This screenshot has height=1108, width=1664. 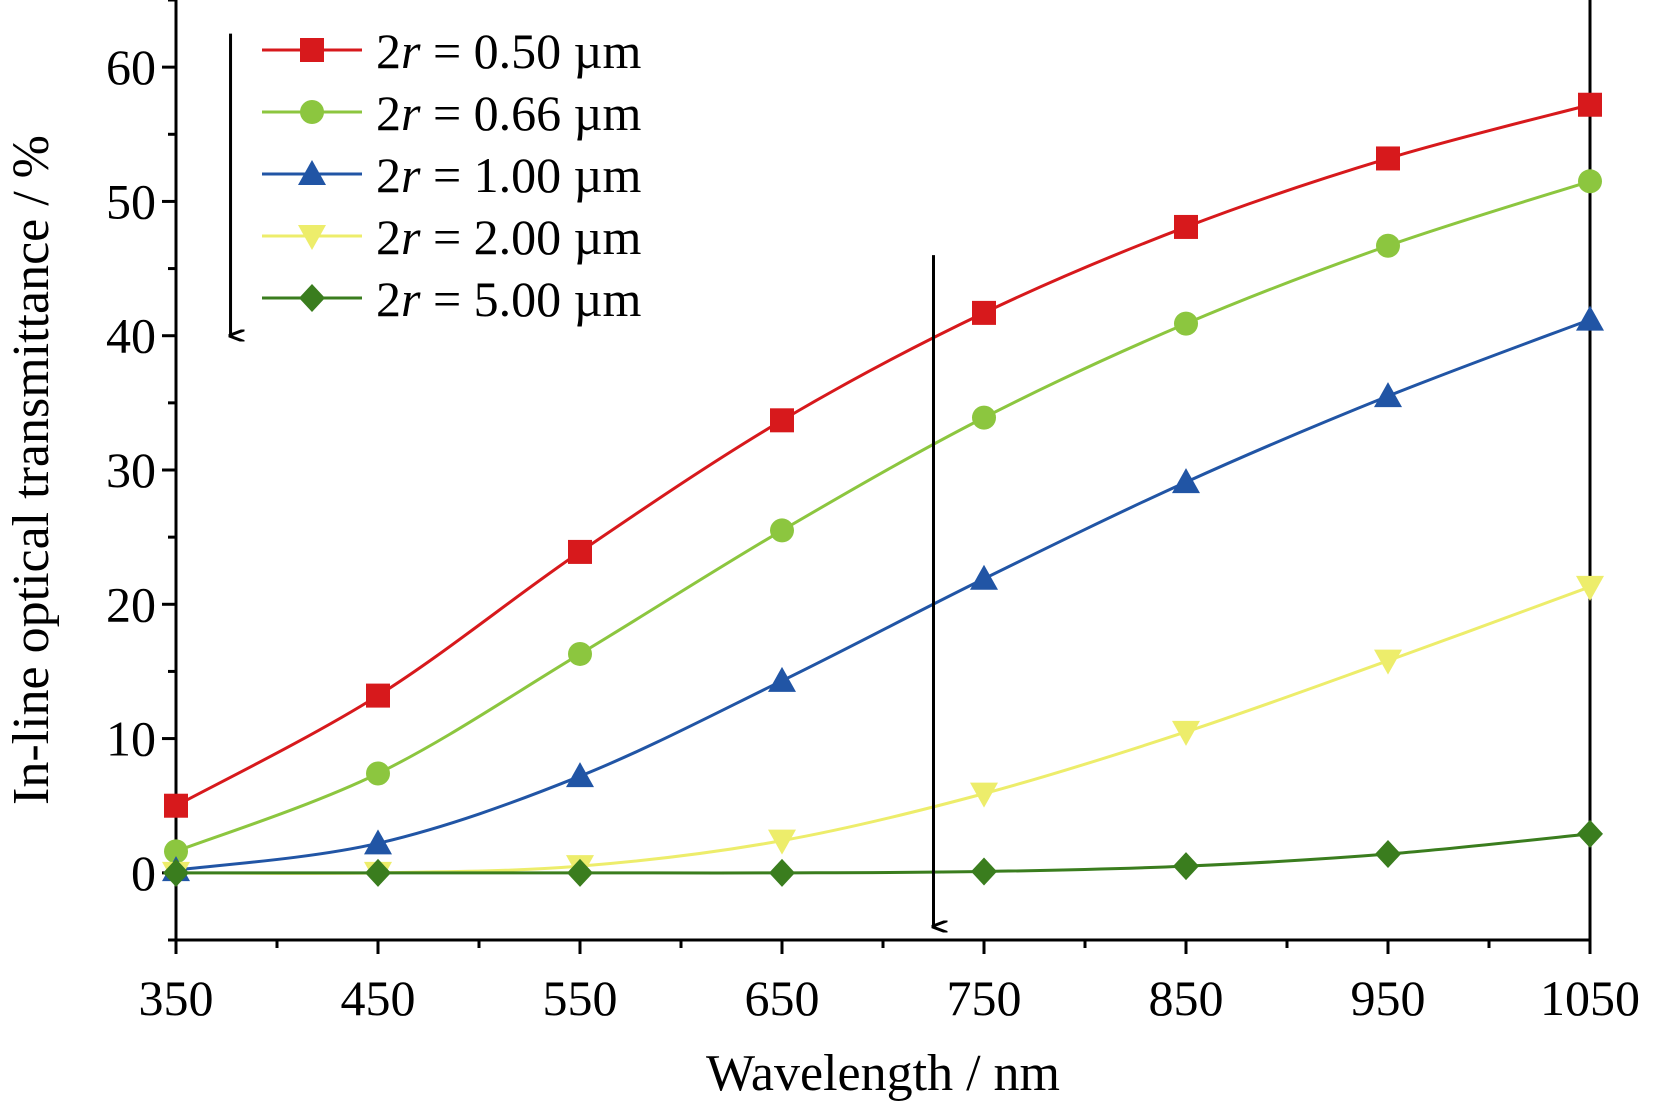 I want to click on y-axis-title: In-line optical transmittance / %, so click(x=31, y=470).